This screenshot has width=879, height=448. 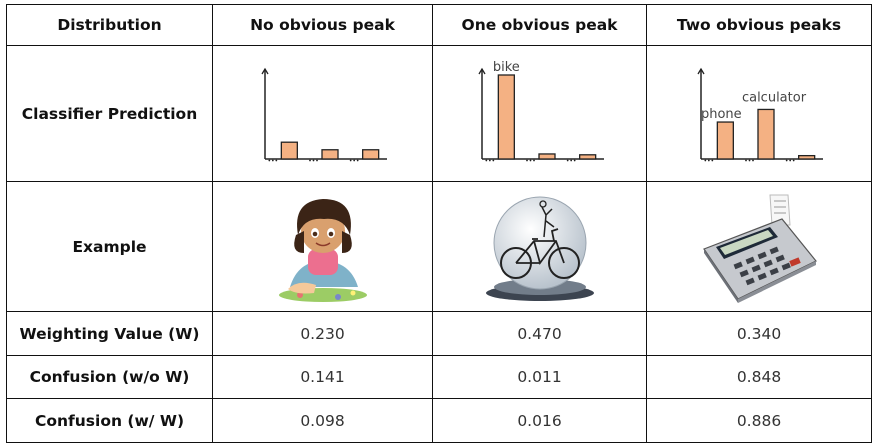 What do you see at coordinates (725, 140) in the screenshot?
I see `bar-phone` at bounding box center [725, 140].